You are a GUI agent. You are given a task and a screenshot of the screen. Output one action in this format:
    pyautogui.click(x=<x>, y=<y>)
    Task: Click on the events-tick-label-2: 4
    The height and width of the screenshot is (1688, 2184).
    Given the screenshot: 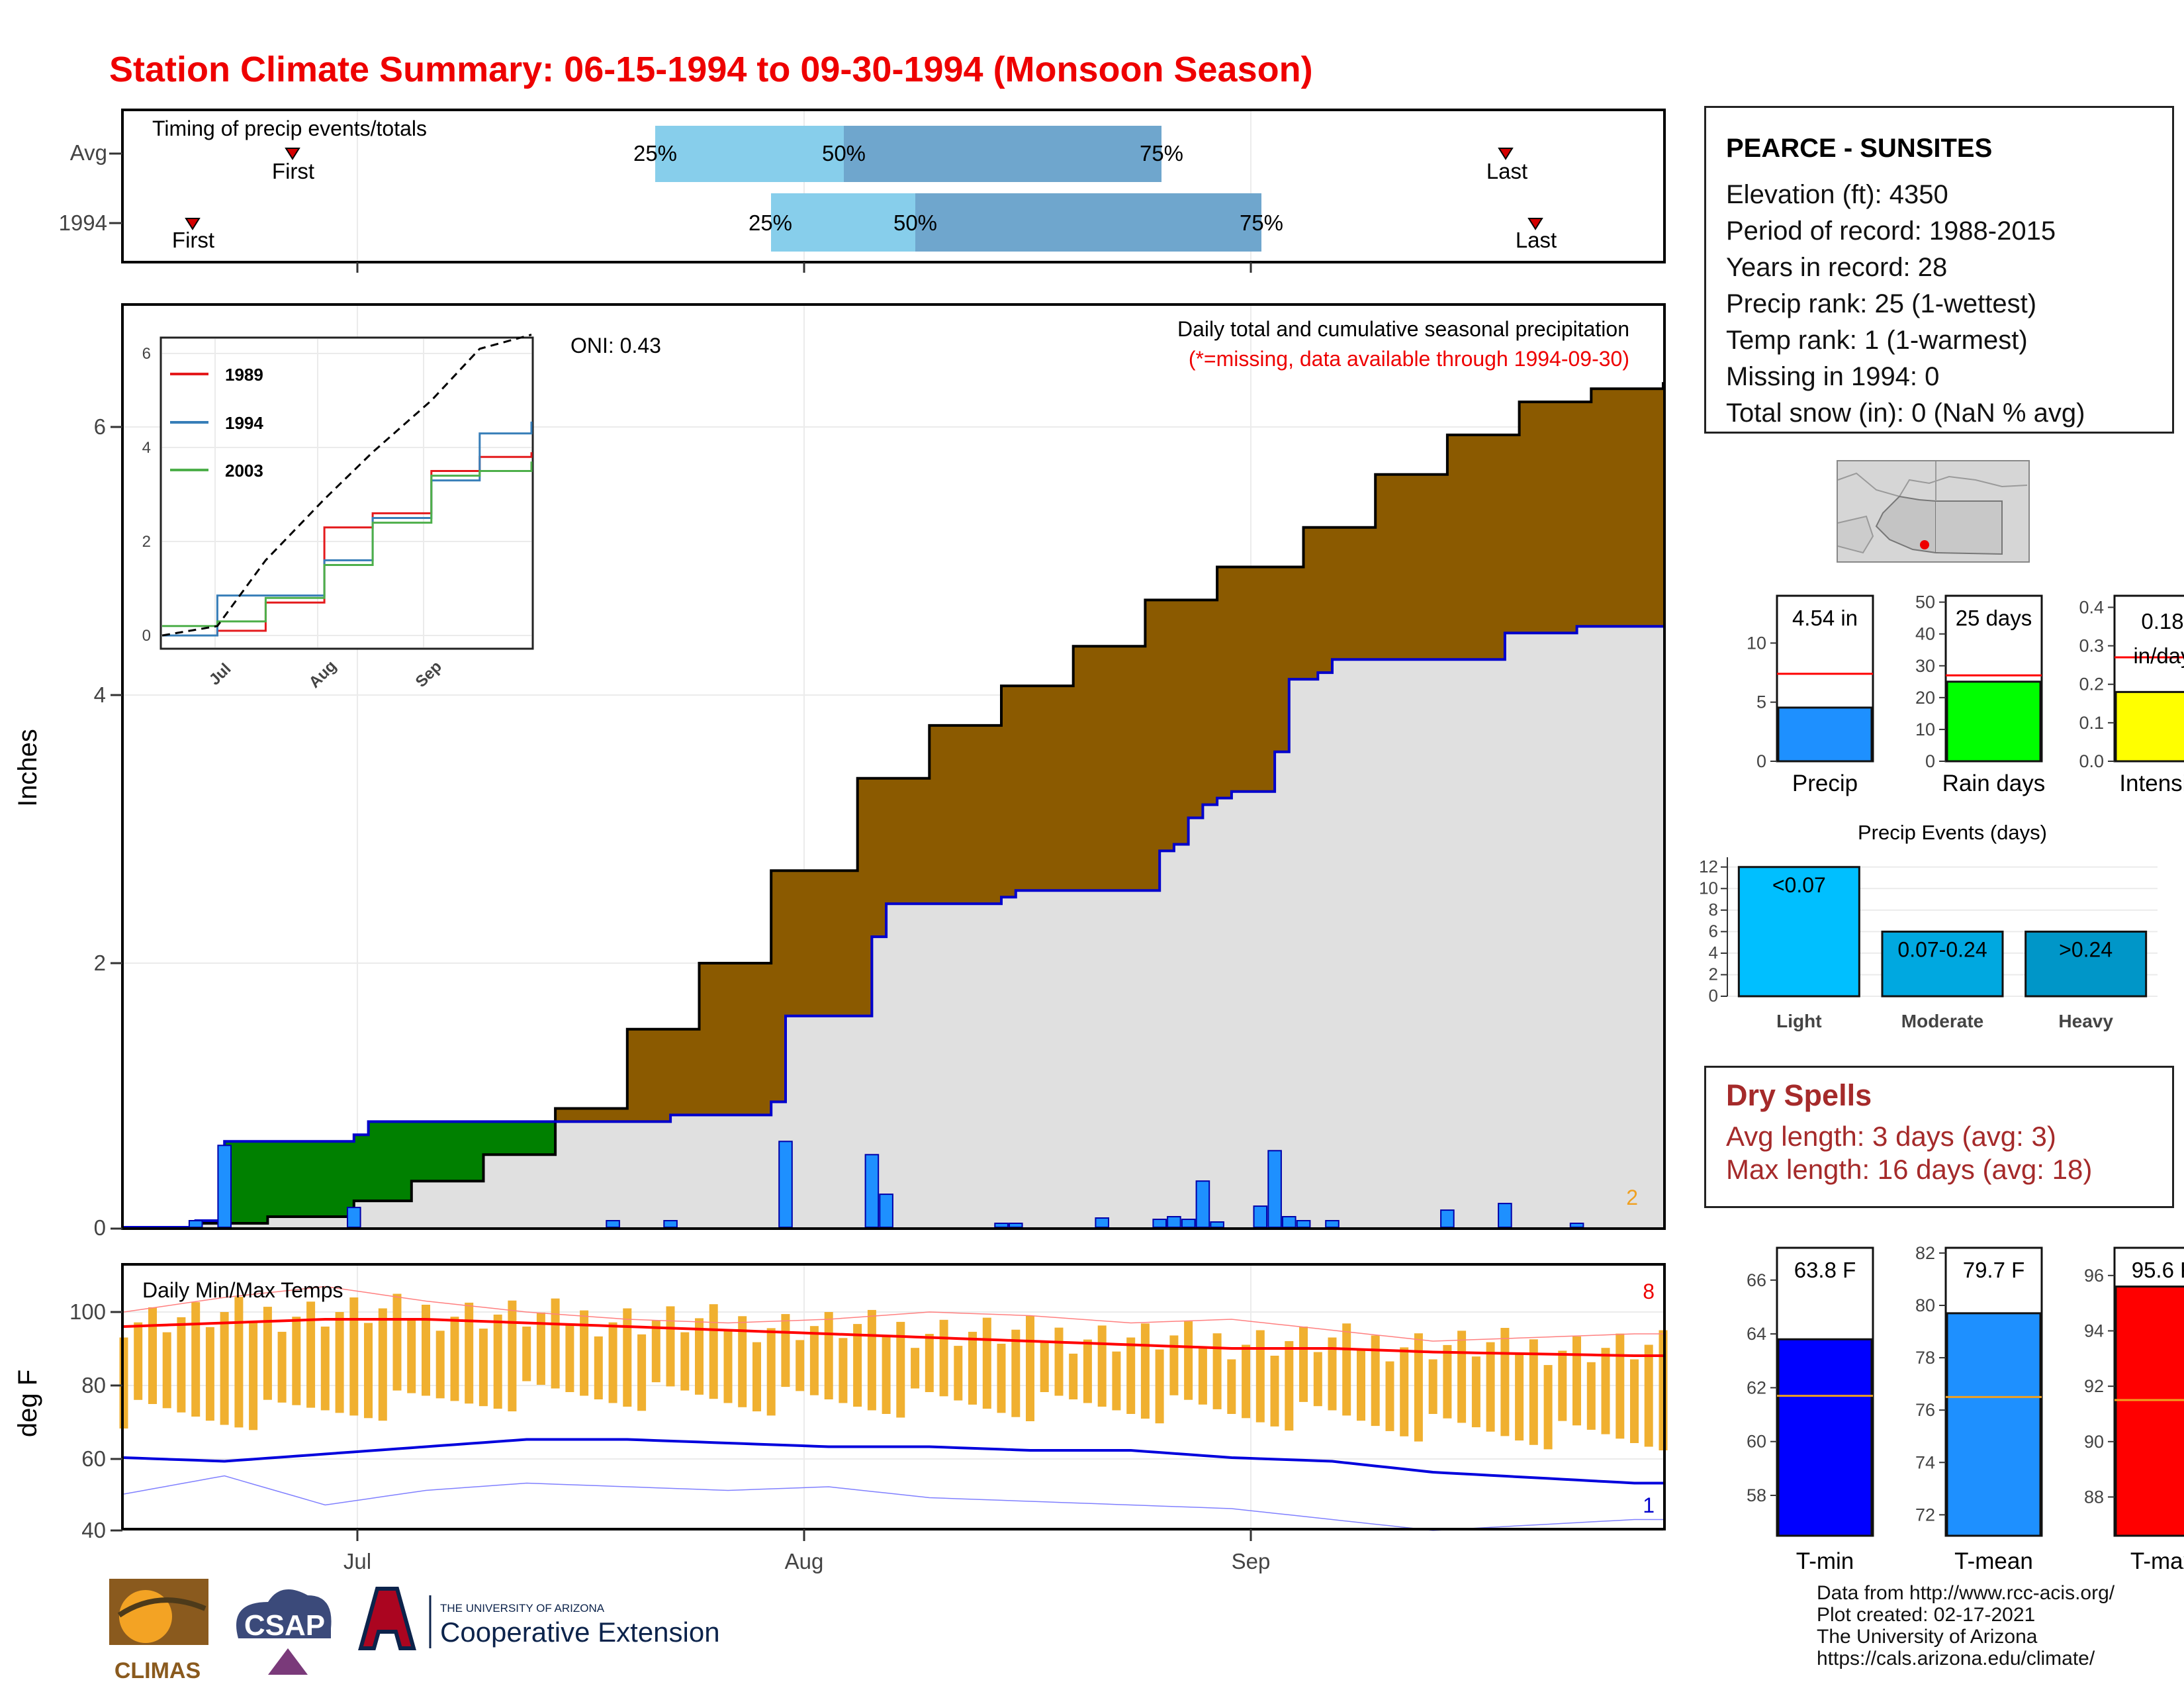 What is the action you would take?
    pyautogui.click(x=1713, y=952)
    